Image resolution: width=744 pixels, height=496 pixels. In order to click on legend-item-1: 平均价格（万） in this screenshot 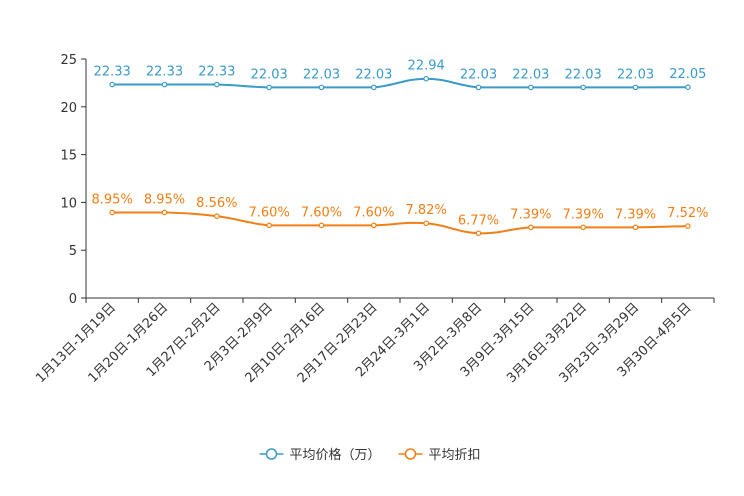, I will do `click(320, 455)`.